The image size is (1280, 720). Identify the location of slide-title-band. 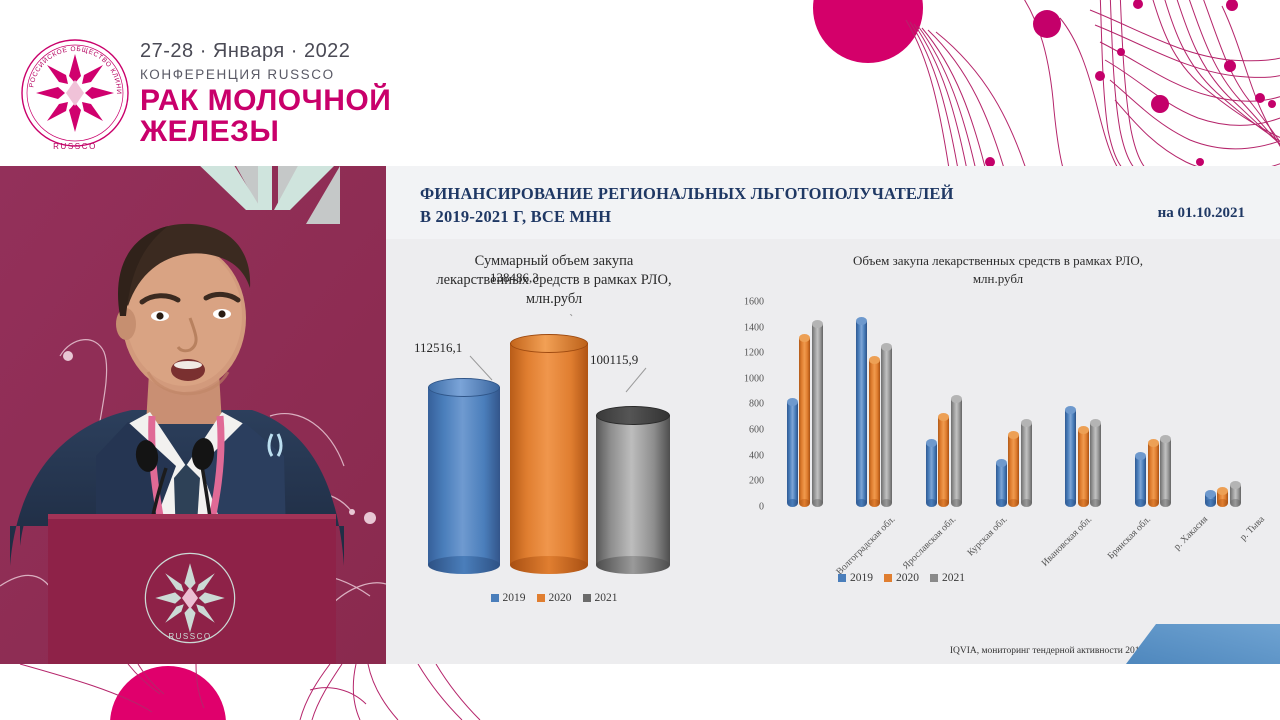
(833, 202).